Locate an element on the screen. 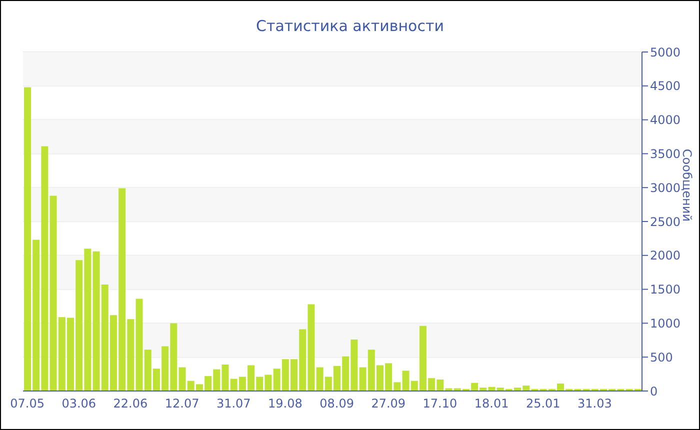 The width and height of the screenshot is (700, 430). y-tick-label: 3500 is located at coordinates (665, 153).